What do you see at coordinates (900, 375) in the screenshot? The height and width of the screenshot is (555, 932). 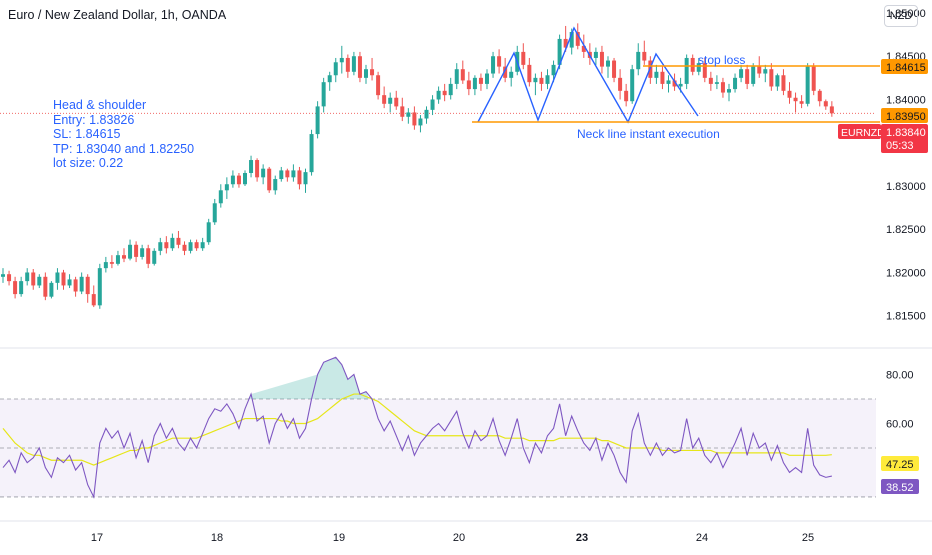 I see `rsi-tick-label: 80.00` at bounding box center [900, 375].